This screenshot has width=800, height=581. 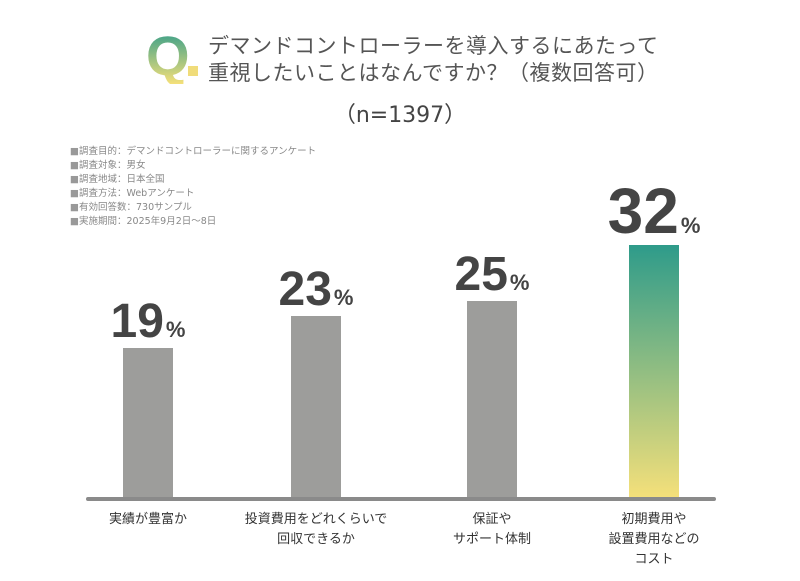 I want to click on sample-size: （n=1397）, so click(x=400, y=115).